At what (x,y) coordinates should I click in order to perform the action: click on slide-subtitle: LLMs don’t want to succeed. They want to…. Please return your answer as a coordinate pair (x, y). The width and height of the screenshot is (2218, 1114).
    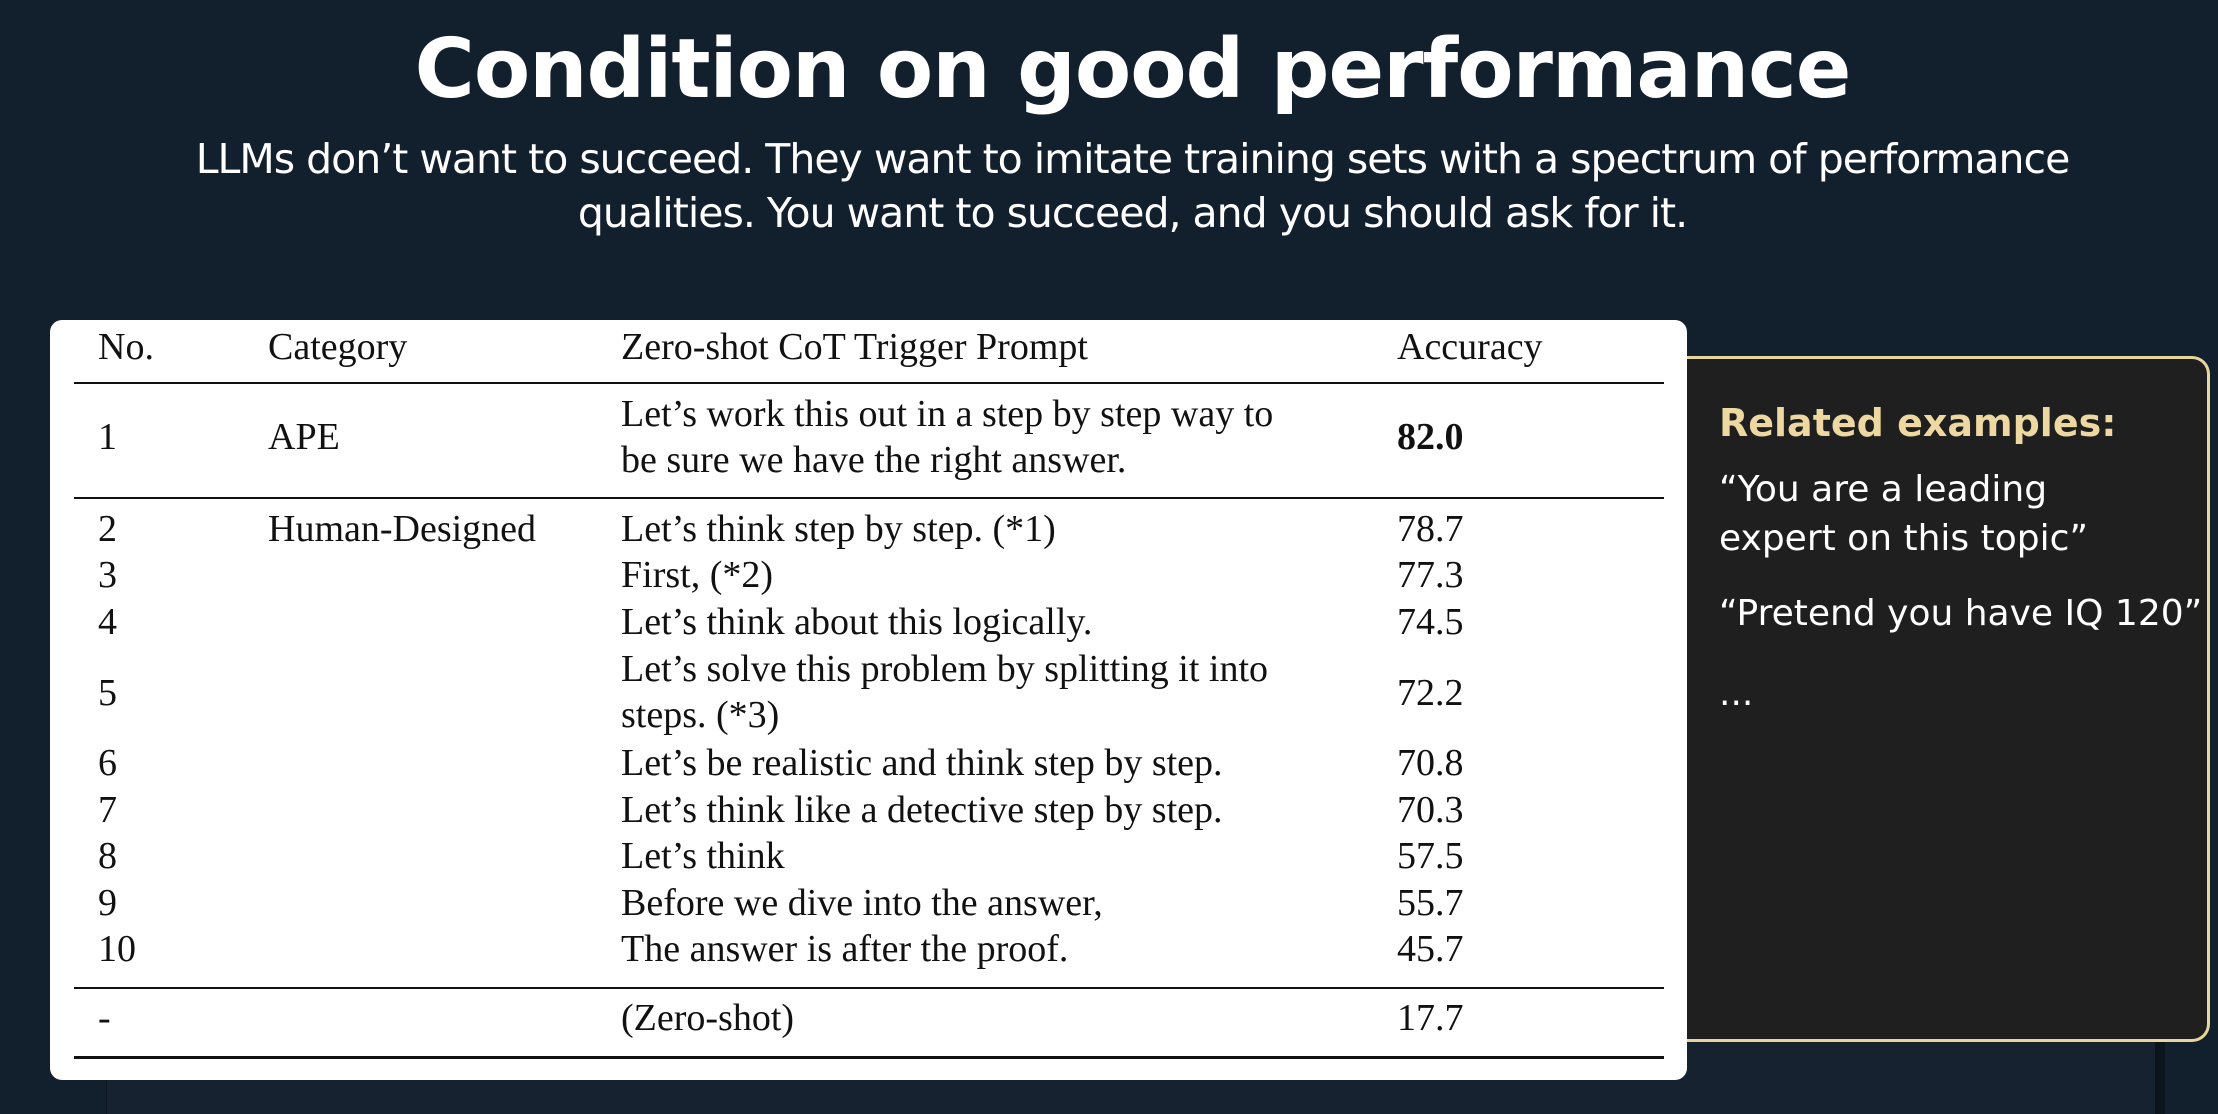
    Looking at the image, I should click on (1132, 186).